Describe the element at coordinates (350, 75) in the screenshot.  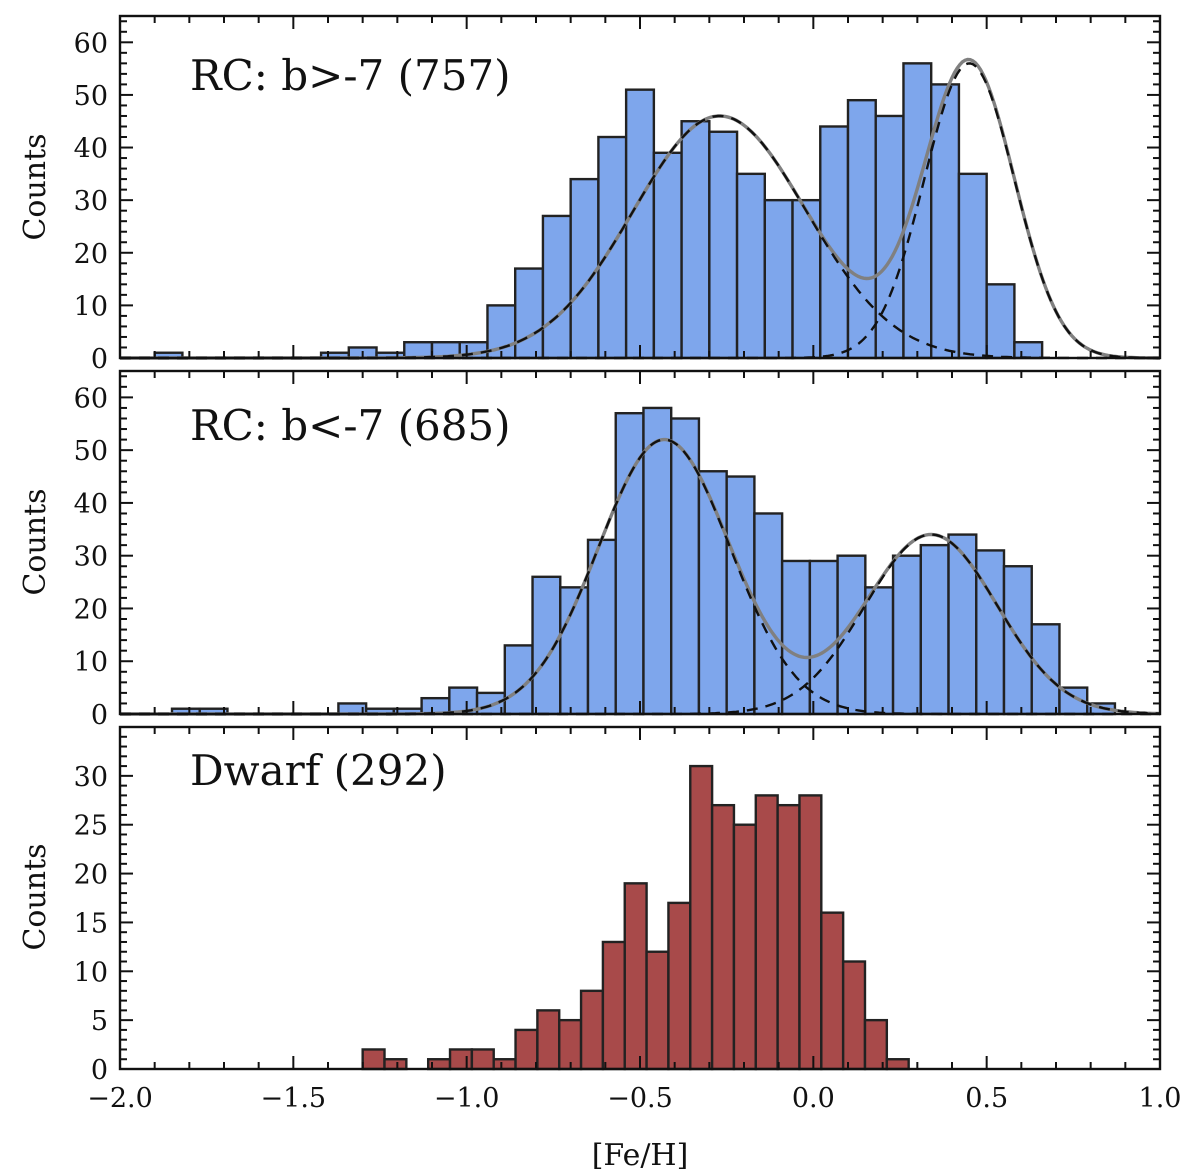
I see `panel-title: RC: b>-7 (757)` at that location.